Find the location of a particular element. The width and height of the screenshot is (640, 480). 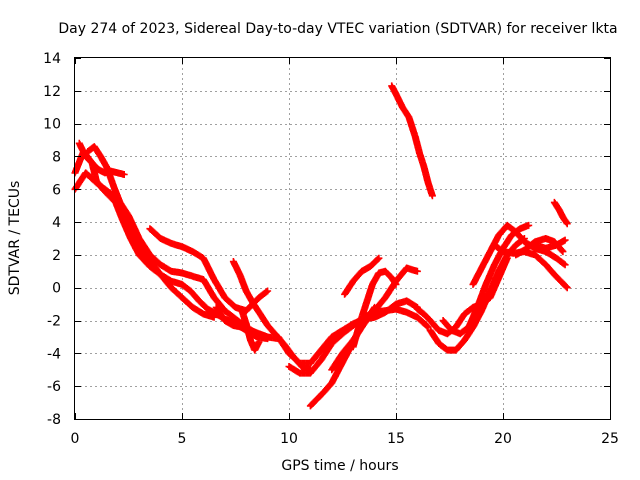

y-axis-label: SDTVAR / TECUs is located at coordinates (15, 238).